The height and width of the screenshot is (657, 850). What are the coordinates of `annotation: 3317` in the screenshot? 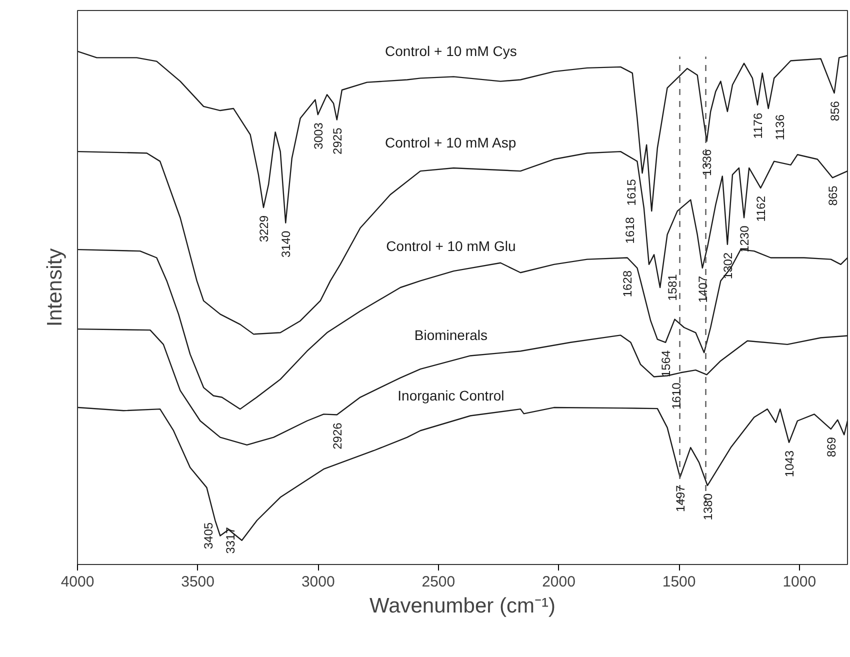 It's located at (230, 540).